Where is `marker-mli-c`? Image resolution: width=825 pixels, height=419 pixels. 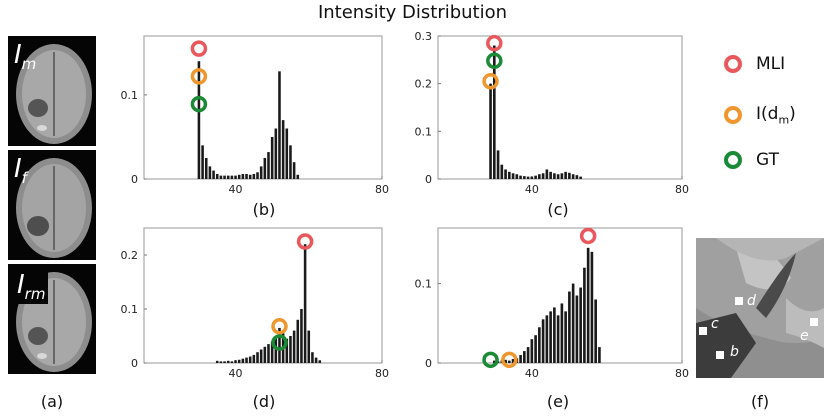
marker-mli-c is located at coordinates (494, 43).